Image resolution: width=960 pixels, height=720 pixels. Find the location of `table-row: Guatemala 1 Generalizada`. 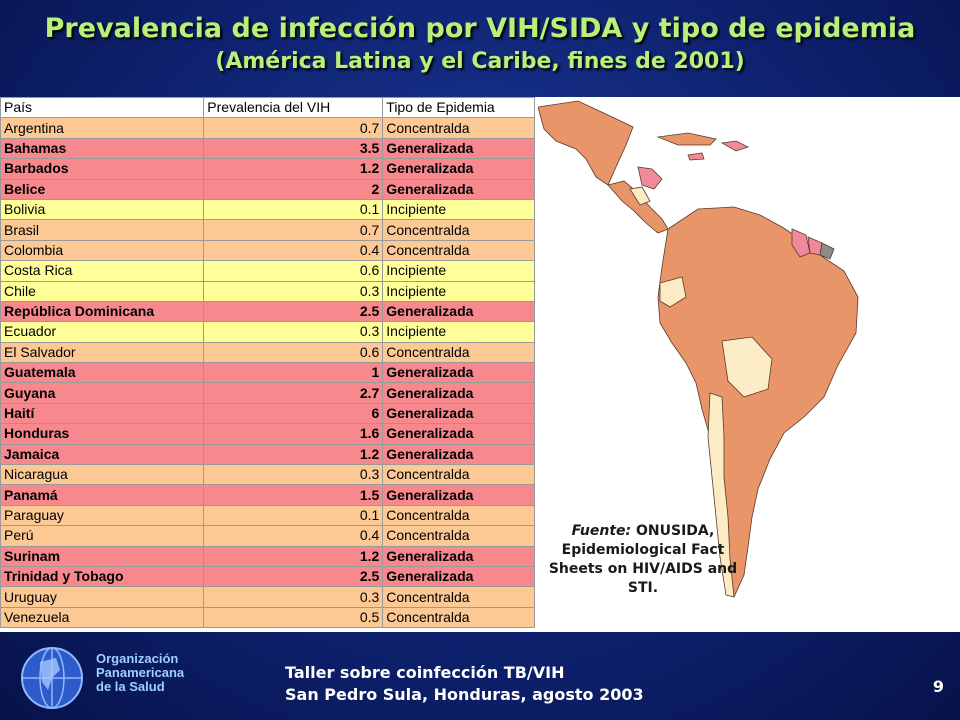

table-row: Guatemala 1 Generalizada is located at coordinates (267, 373).